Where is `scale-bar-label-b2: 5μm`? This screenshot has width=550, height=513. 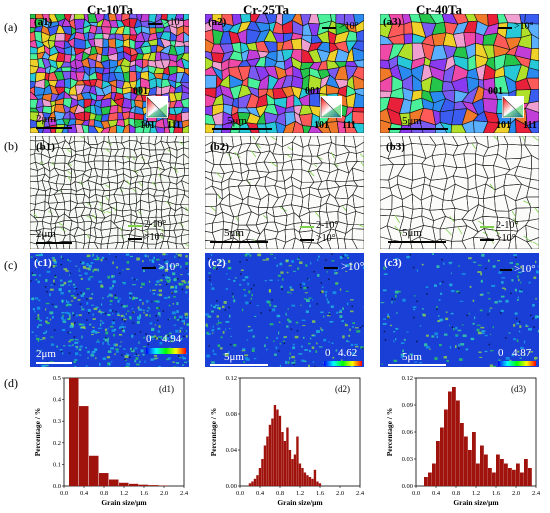
scale-bar-label-b2: 5μm is located at coordinates (234, 233).